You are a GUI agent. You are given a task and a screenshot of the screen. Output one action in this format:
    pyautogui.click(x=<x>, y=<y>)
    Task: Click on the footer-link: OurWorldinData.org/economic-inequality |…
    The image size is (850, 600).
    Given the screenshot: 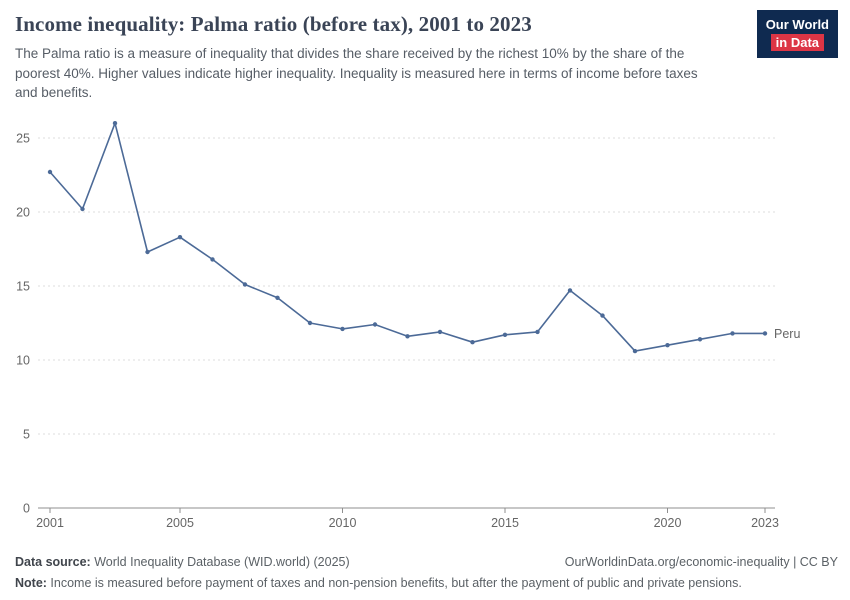 What is the action you would take?
    pyautogui.click(x=701, y=562)
    